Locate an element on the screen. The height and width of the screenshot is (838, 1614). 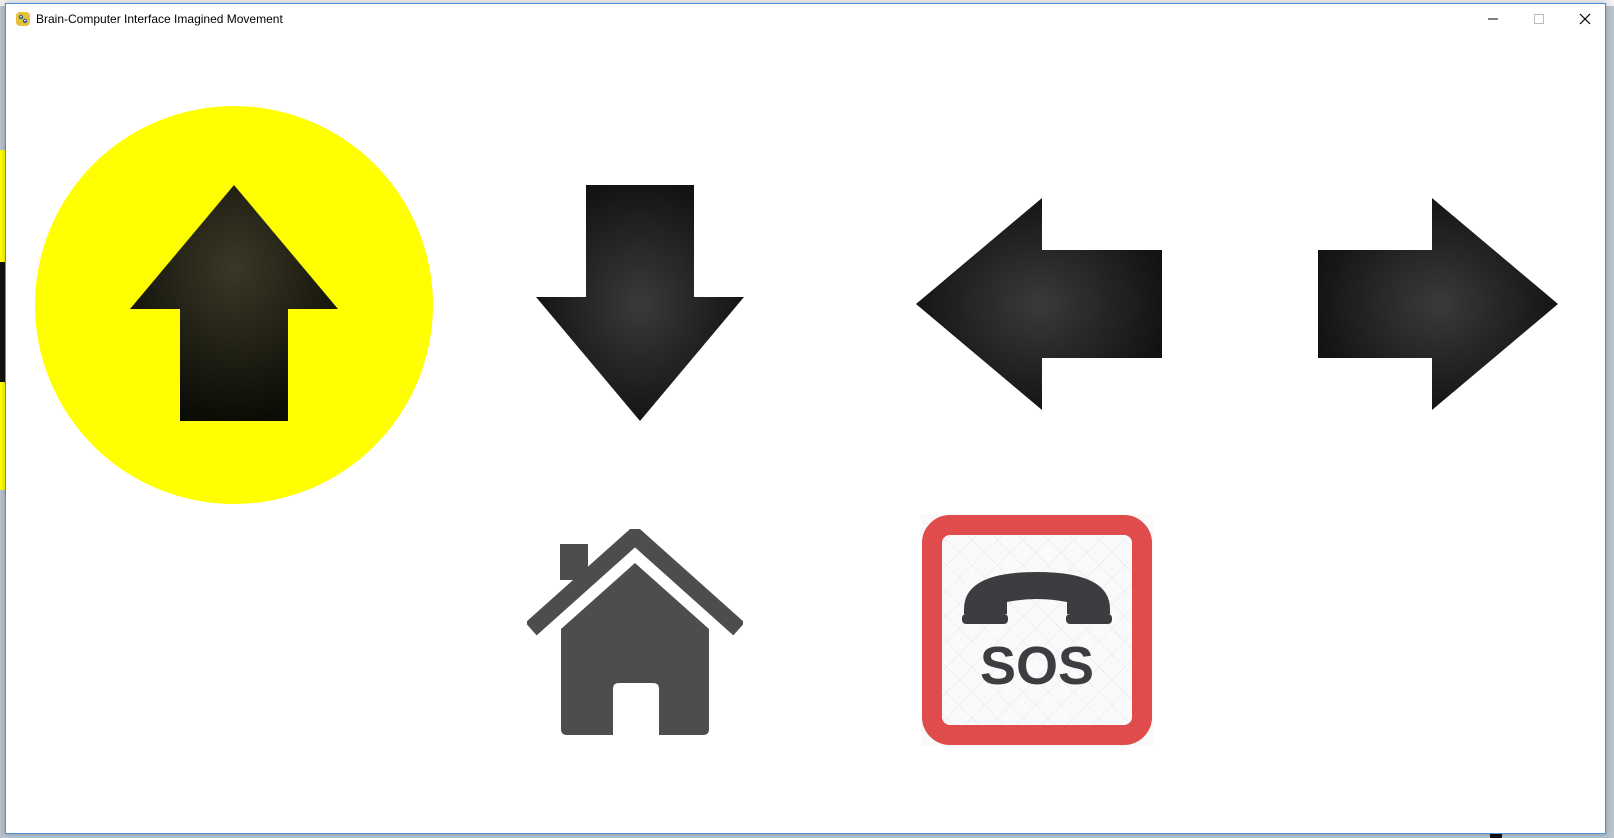
close-button is located at coordinates (1585, 19).